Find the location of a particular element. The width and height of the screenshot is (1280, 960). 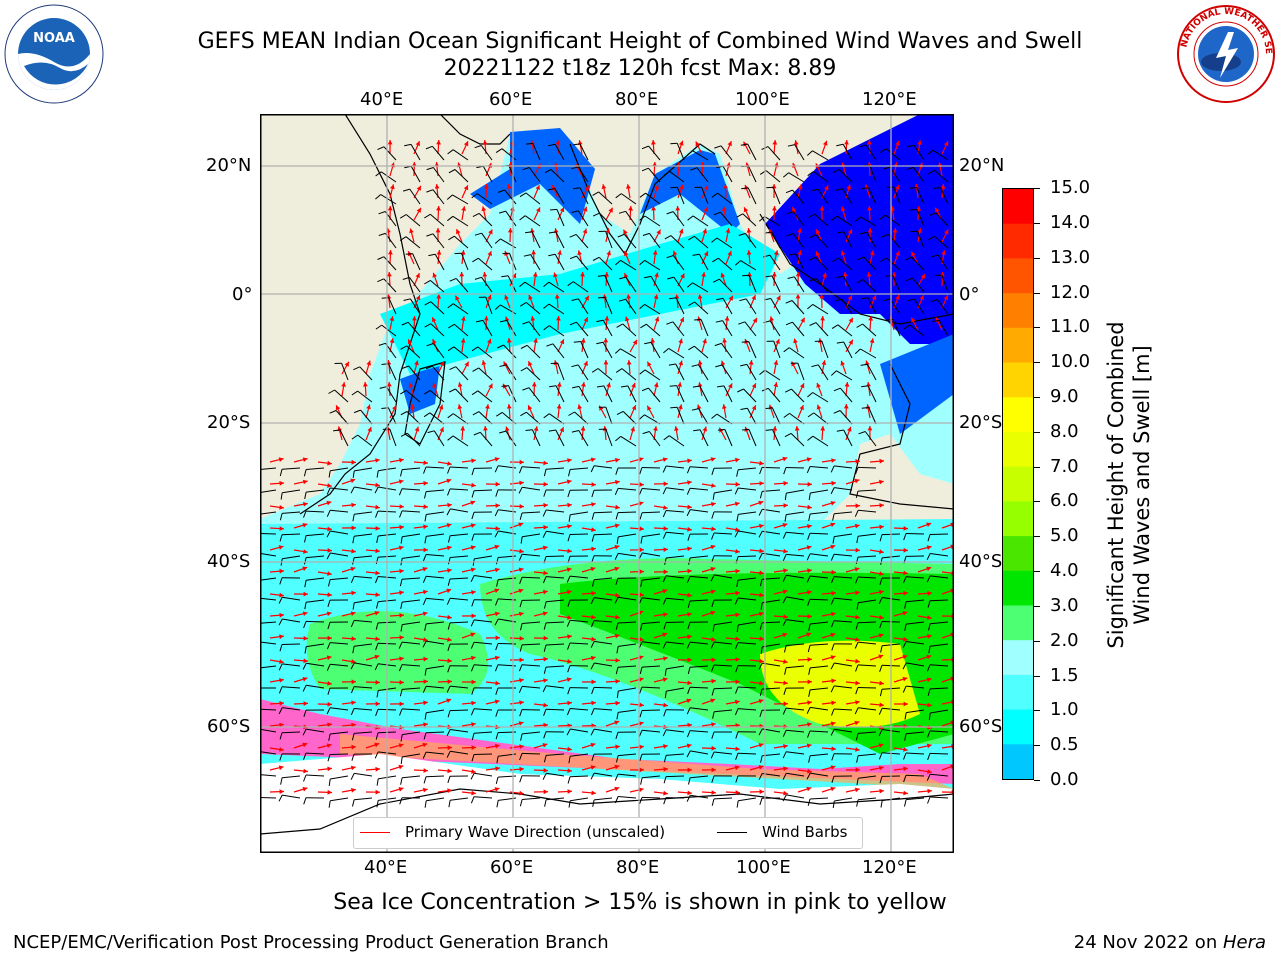

bay-of-bengal-shallow is located at coordinates (690, 192).